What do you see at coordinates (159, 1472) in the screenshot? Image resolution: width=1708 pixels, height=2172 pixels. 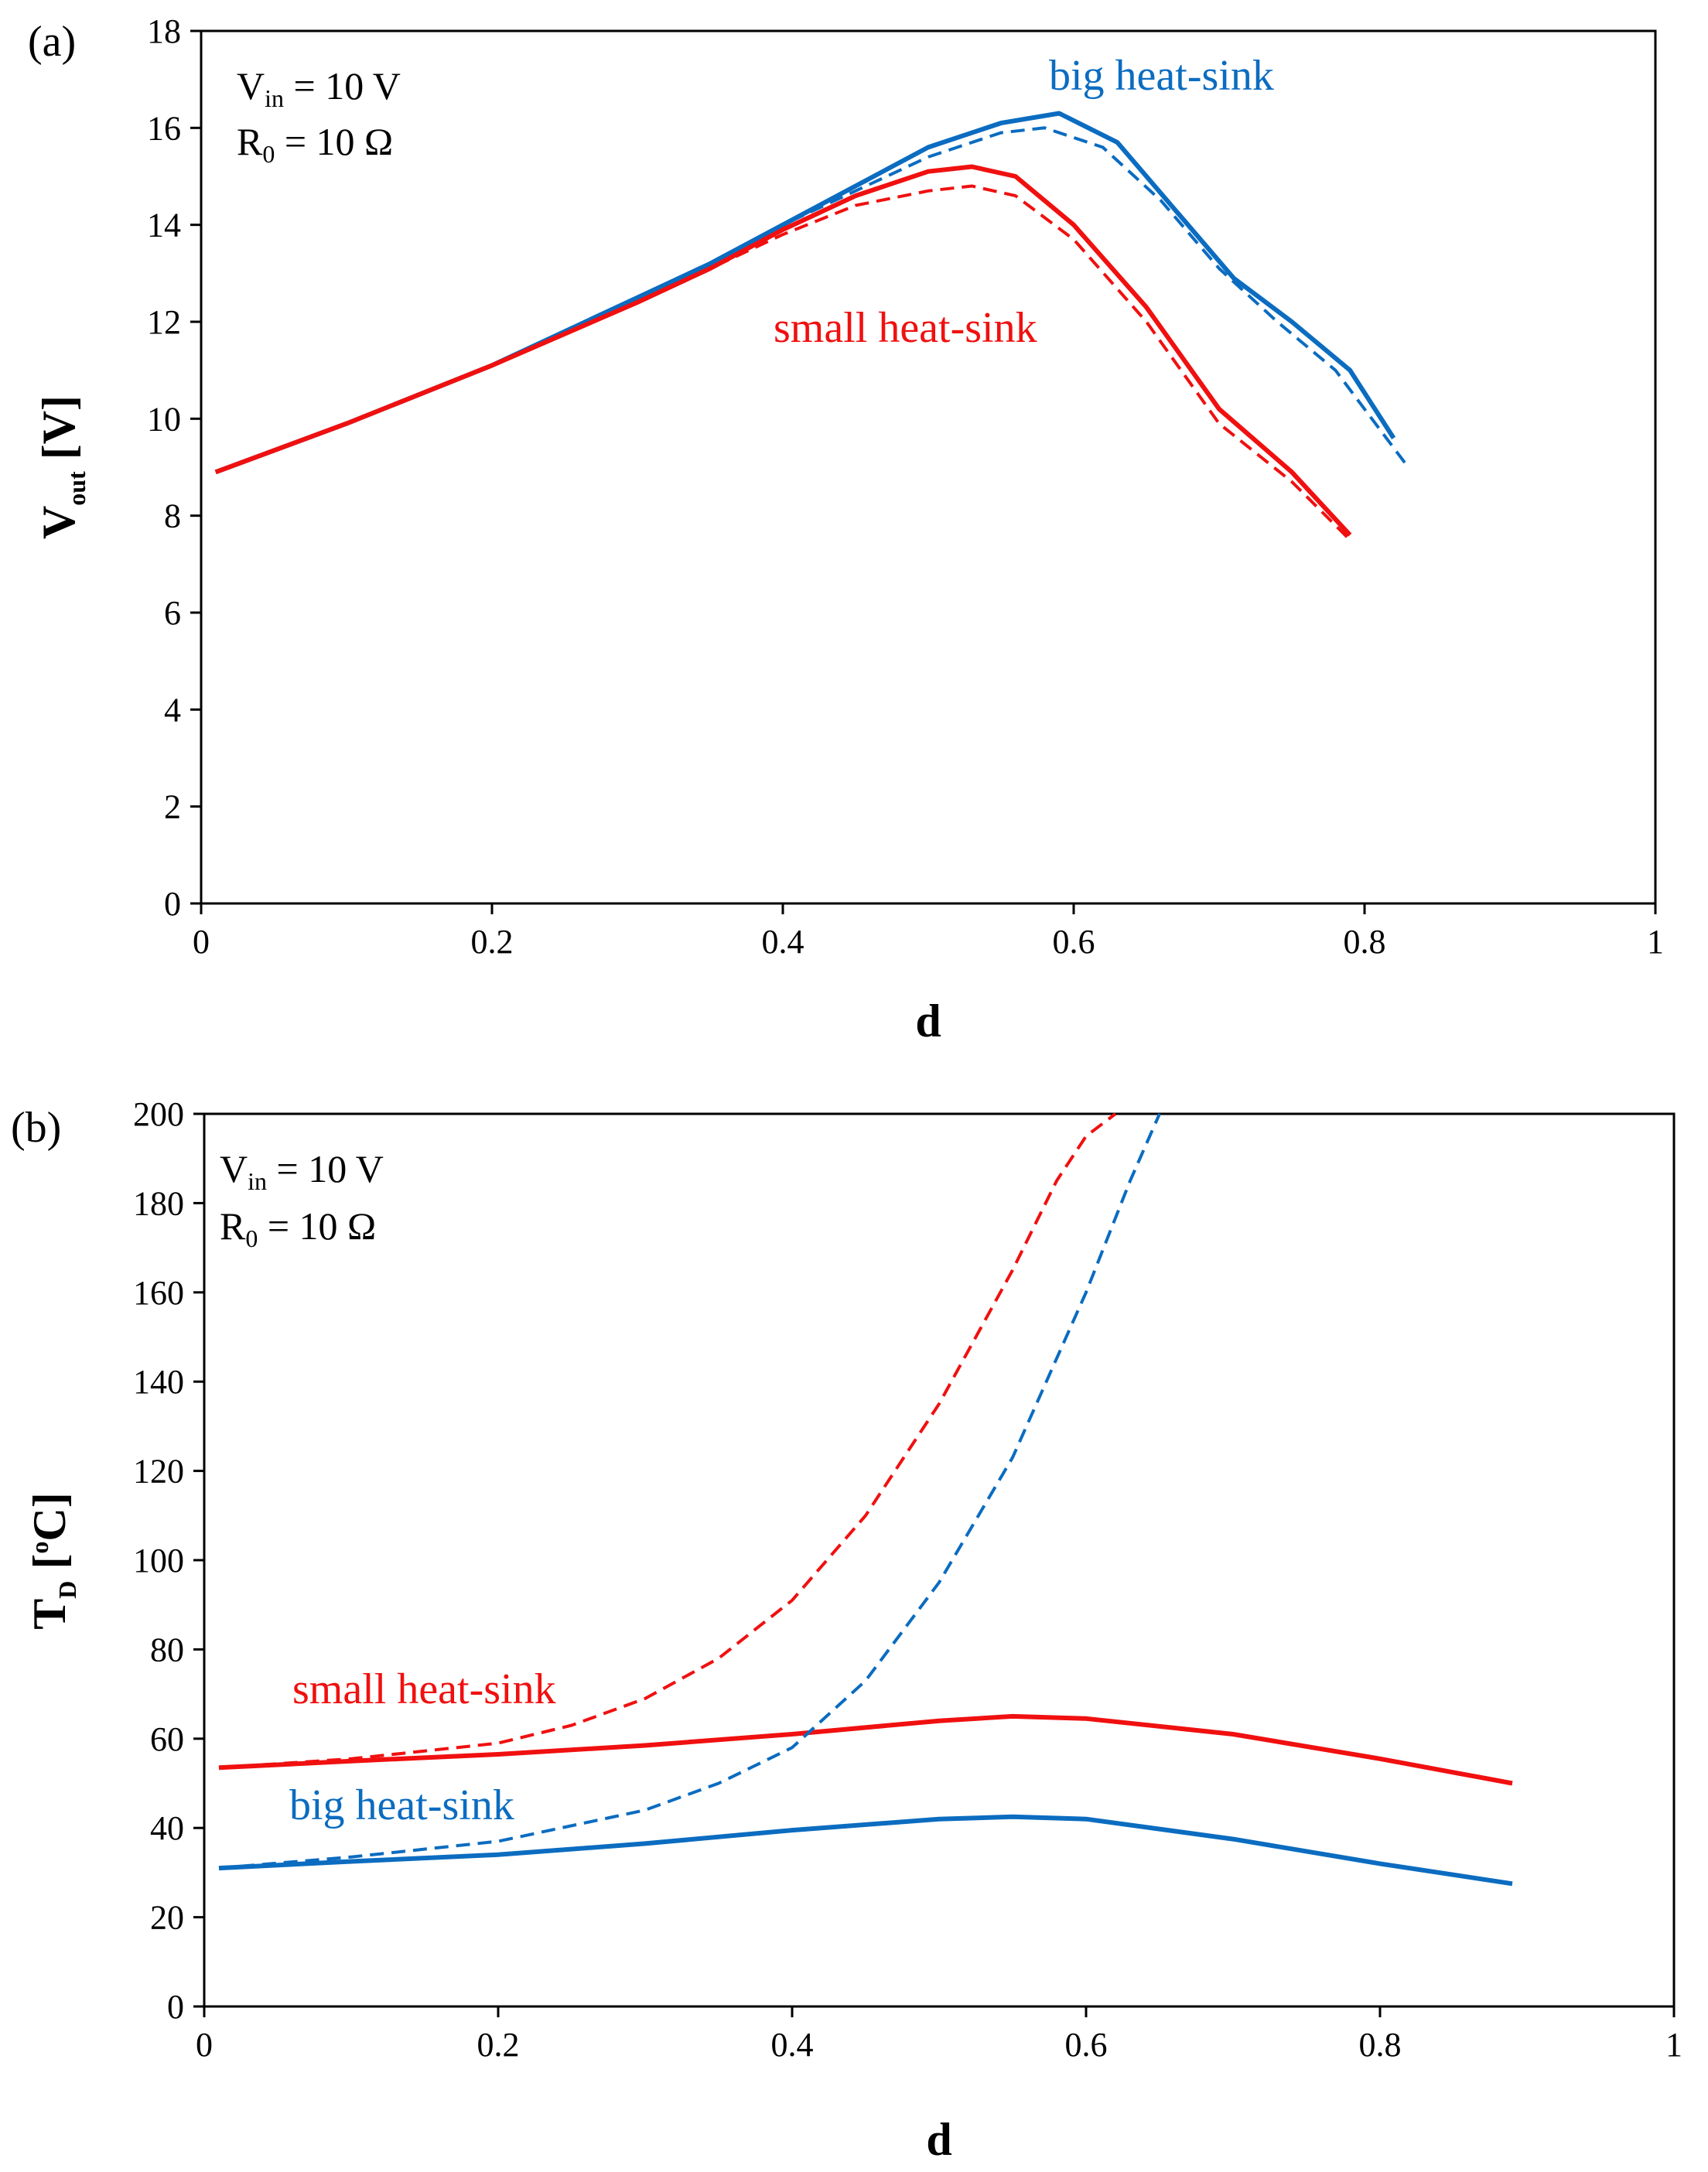 I see `panel-b-y-tick-label: 120` at bounding box center [159, 1472].